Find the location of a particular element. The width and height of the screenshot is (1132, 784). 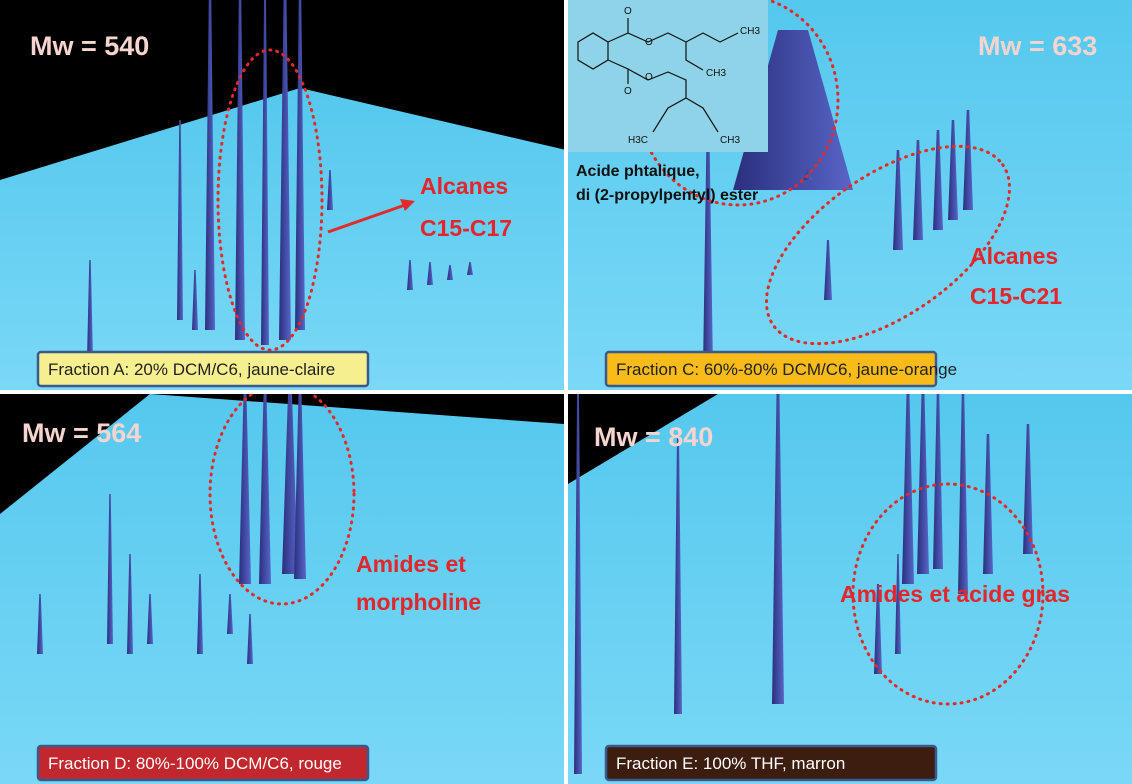

annotation: Amides et acide gras is located at coordinates (955, 594).